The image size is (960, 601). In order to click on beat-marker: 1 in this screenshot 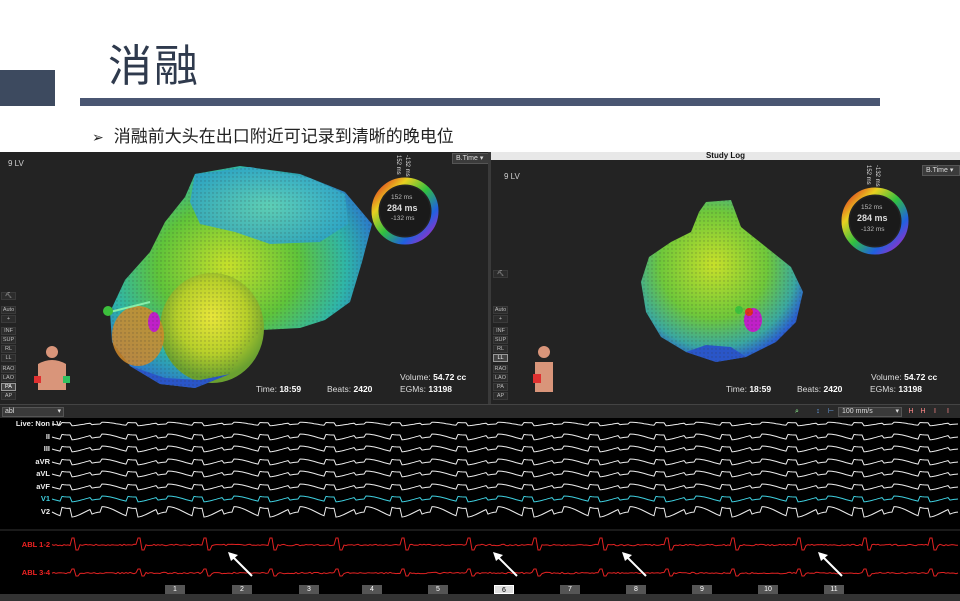, I will do `click(175, 589)`.